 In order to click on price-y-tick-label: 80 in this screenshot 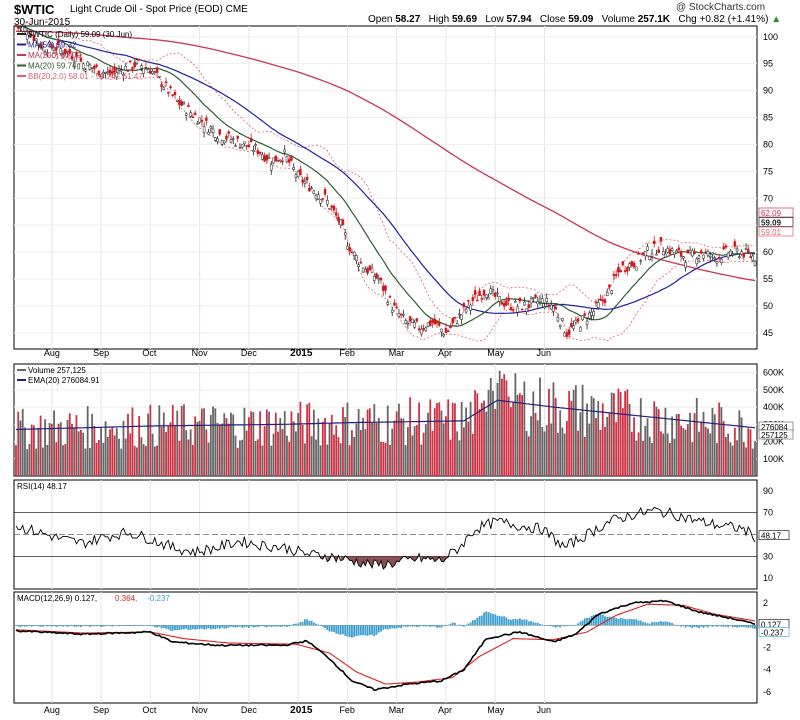, I will do `click(768, 144)`.